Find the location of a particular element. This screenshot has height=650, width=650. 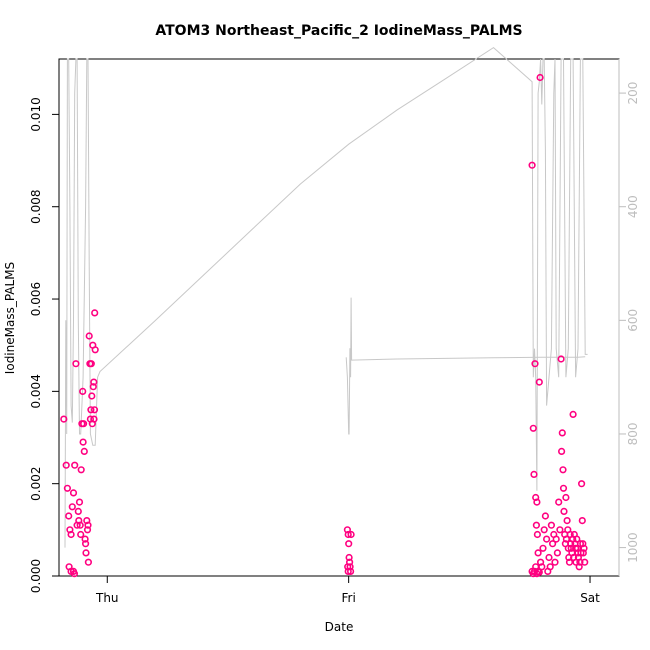

y2-tick-label: 400 is located at coordinates (633, 206).